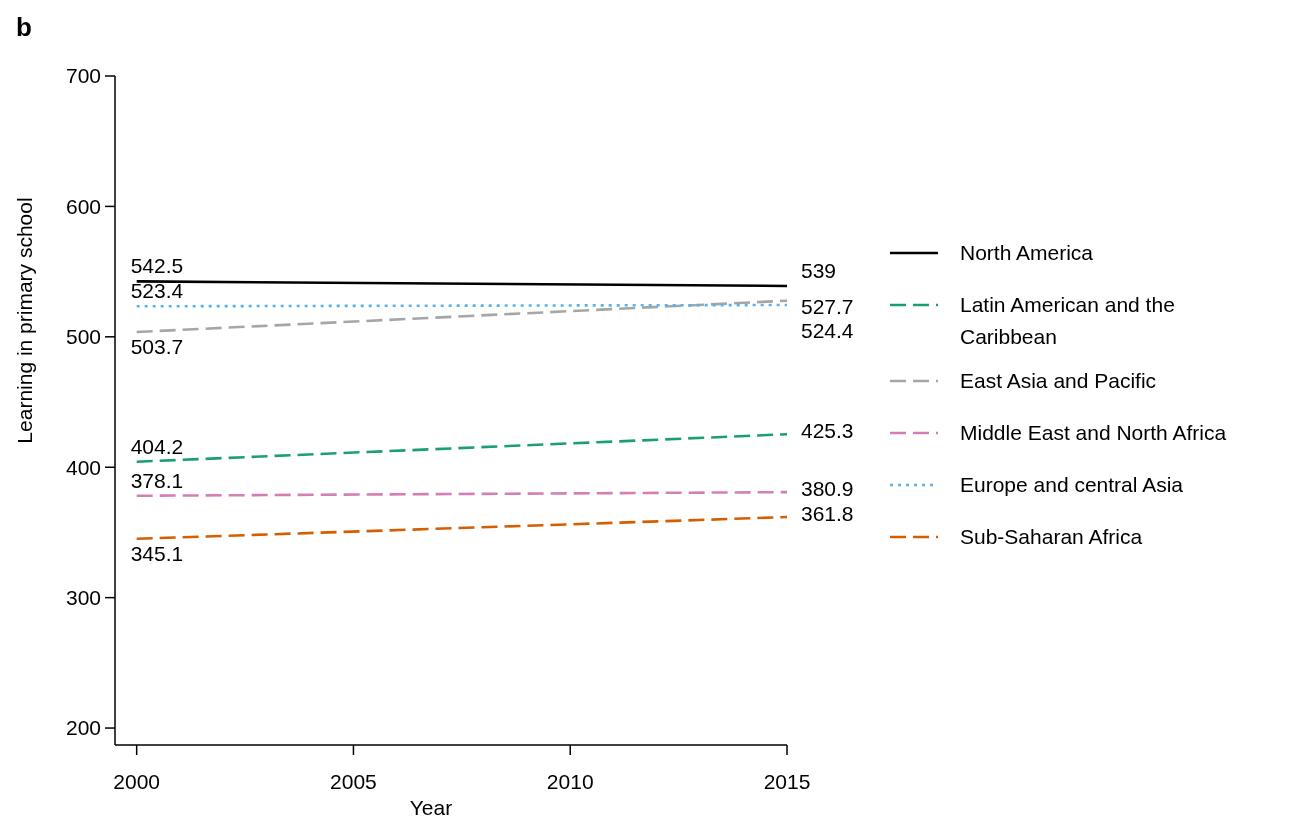 The width and height of the screenshot is (1314, 826). I want to click on legend-label: Middle East and North Africa, so click(1093, 433).